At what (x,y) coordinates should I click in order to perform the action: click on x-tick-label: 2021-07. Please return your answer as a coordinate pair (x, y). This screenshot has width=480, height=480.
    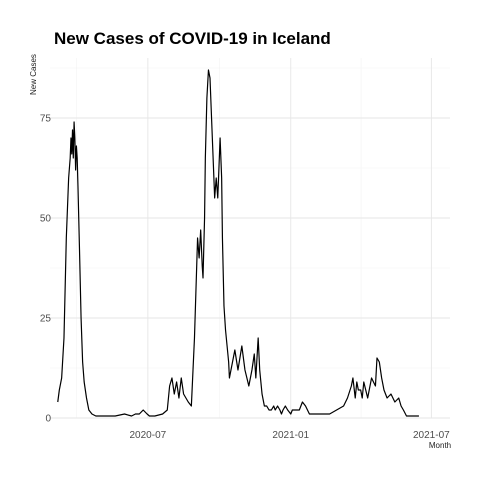
    Looking at the image, I should click on (431, 435).